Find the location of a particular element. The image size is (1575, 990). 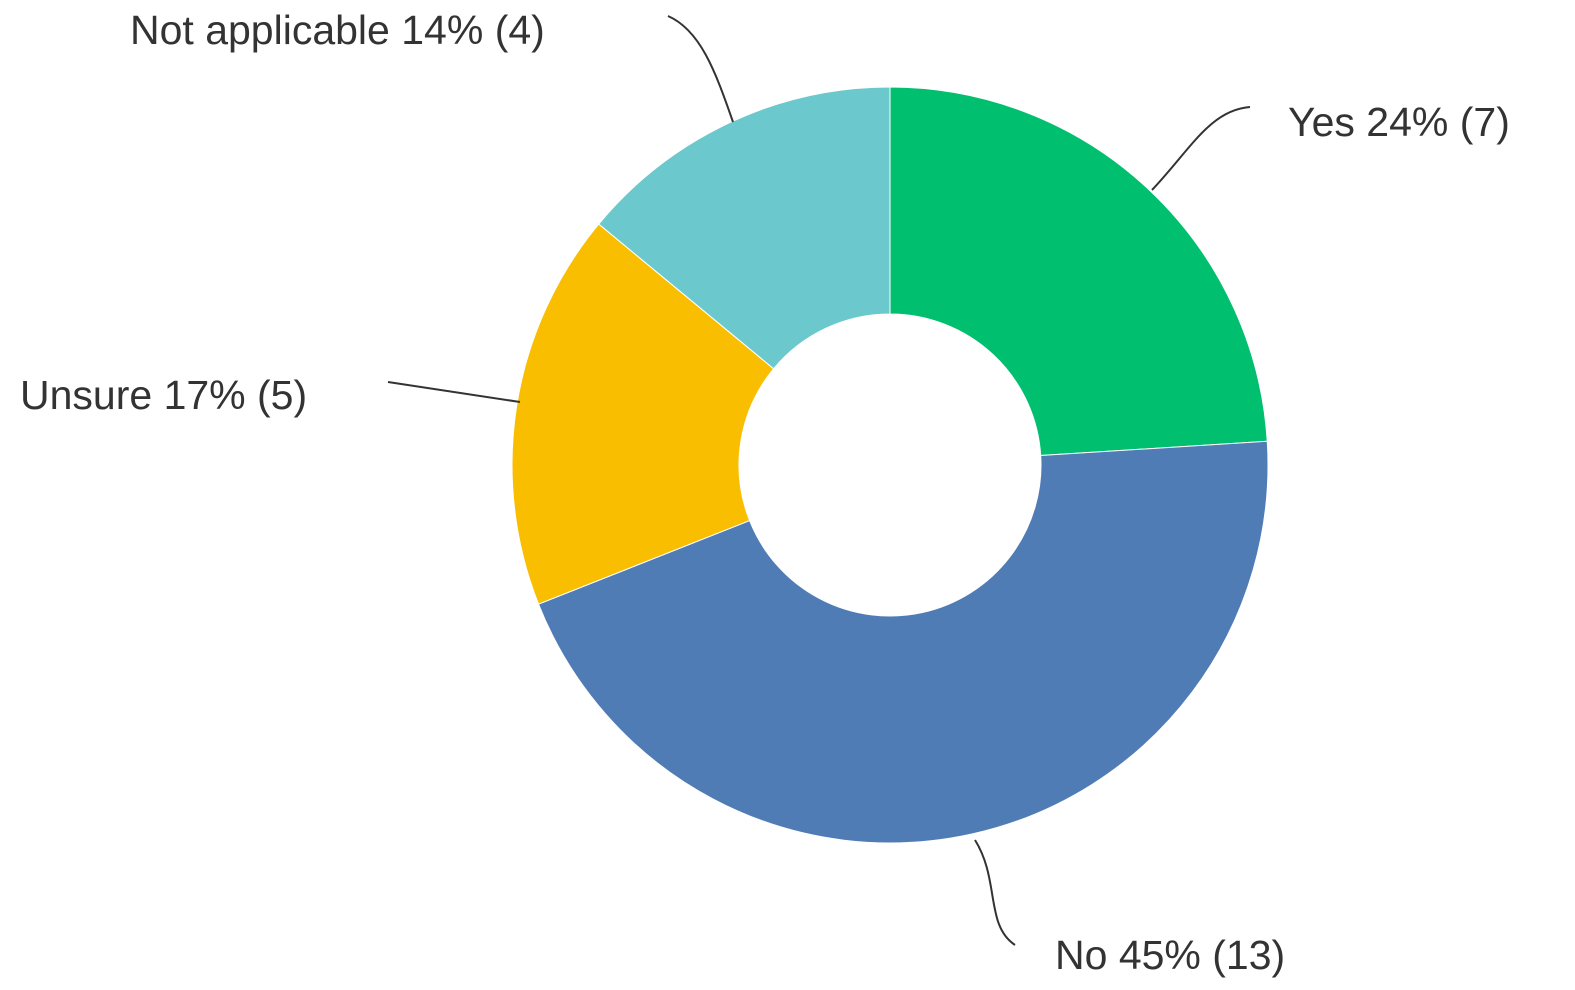

slice-label: Not applicable 14% (4) is located at coordinates (337, 30).